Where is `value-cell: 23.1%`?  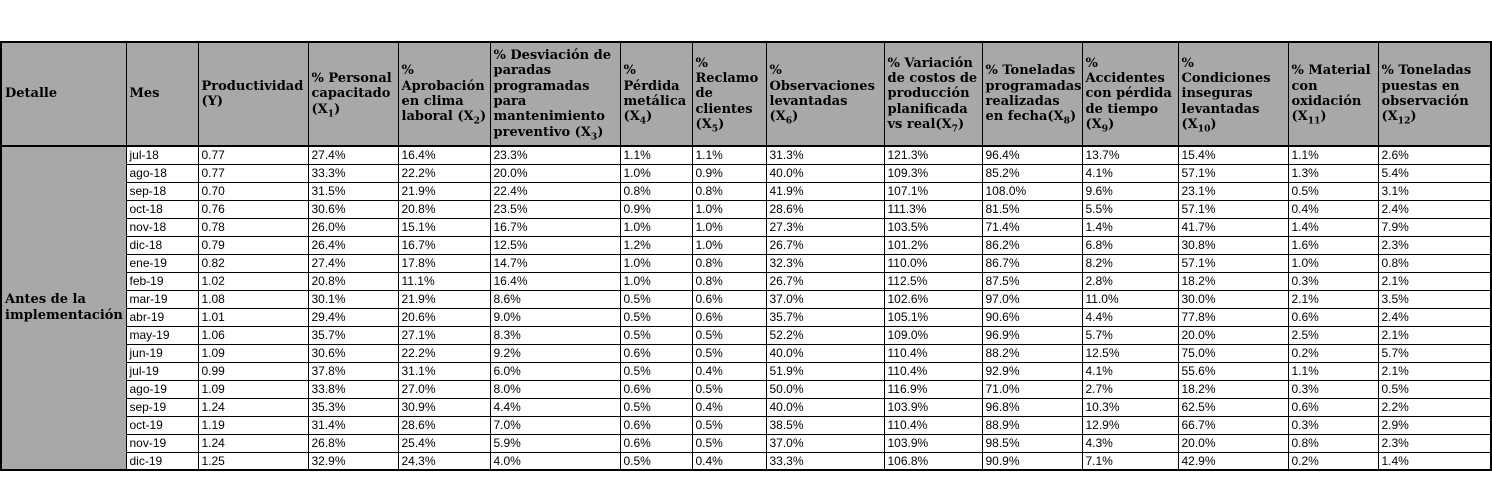
value-cell: 23.1% is located at coordinates (1233, 191).